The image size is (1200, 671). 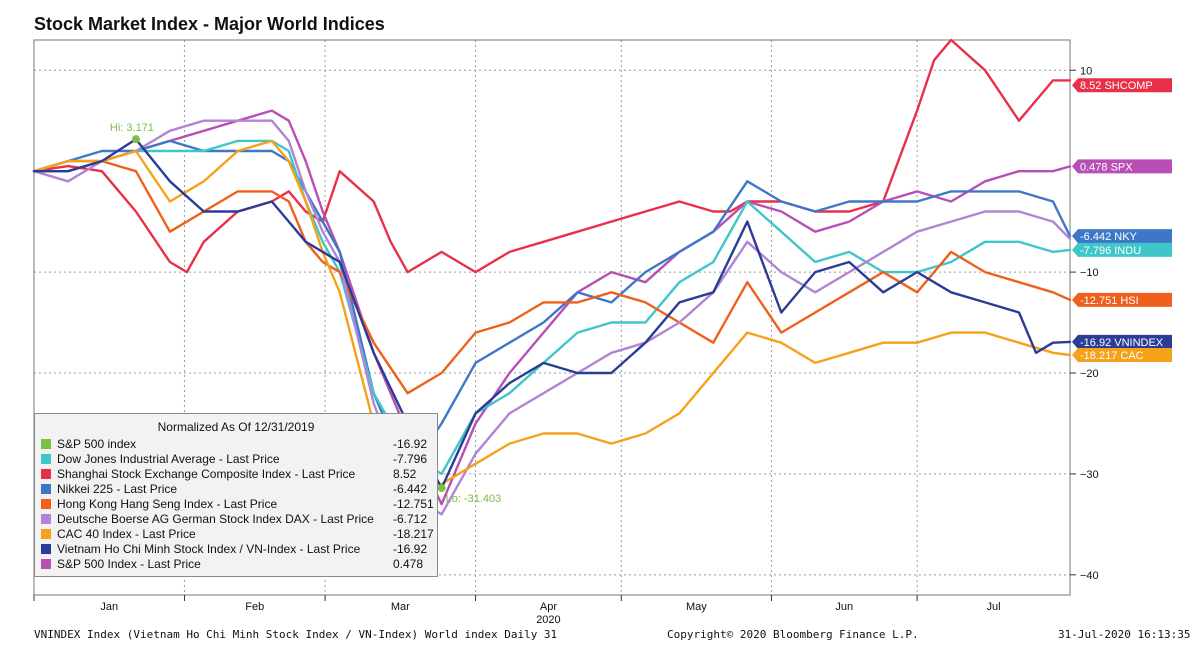 I want to click on y-tick-label: −10, so click(x=1089, y=273).